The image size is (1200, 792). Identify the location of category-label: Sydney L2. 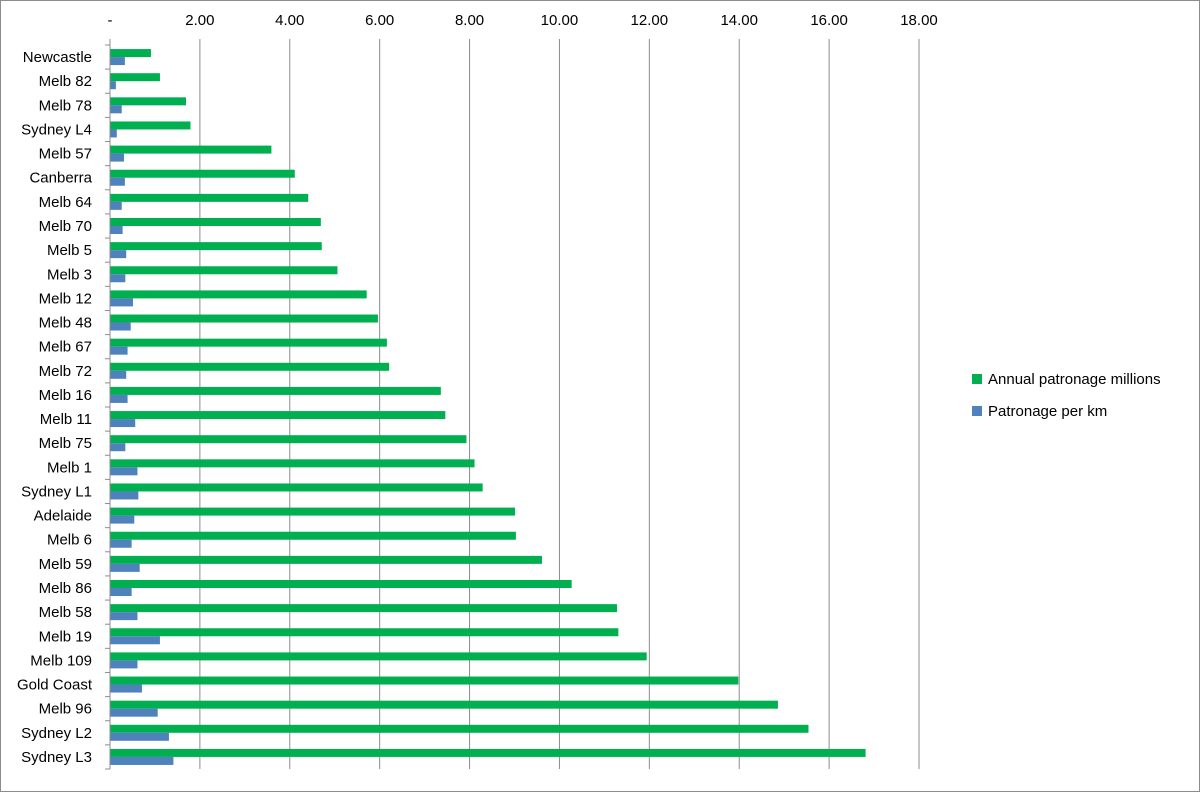
(56, 733).